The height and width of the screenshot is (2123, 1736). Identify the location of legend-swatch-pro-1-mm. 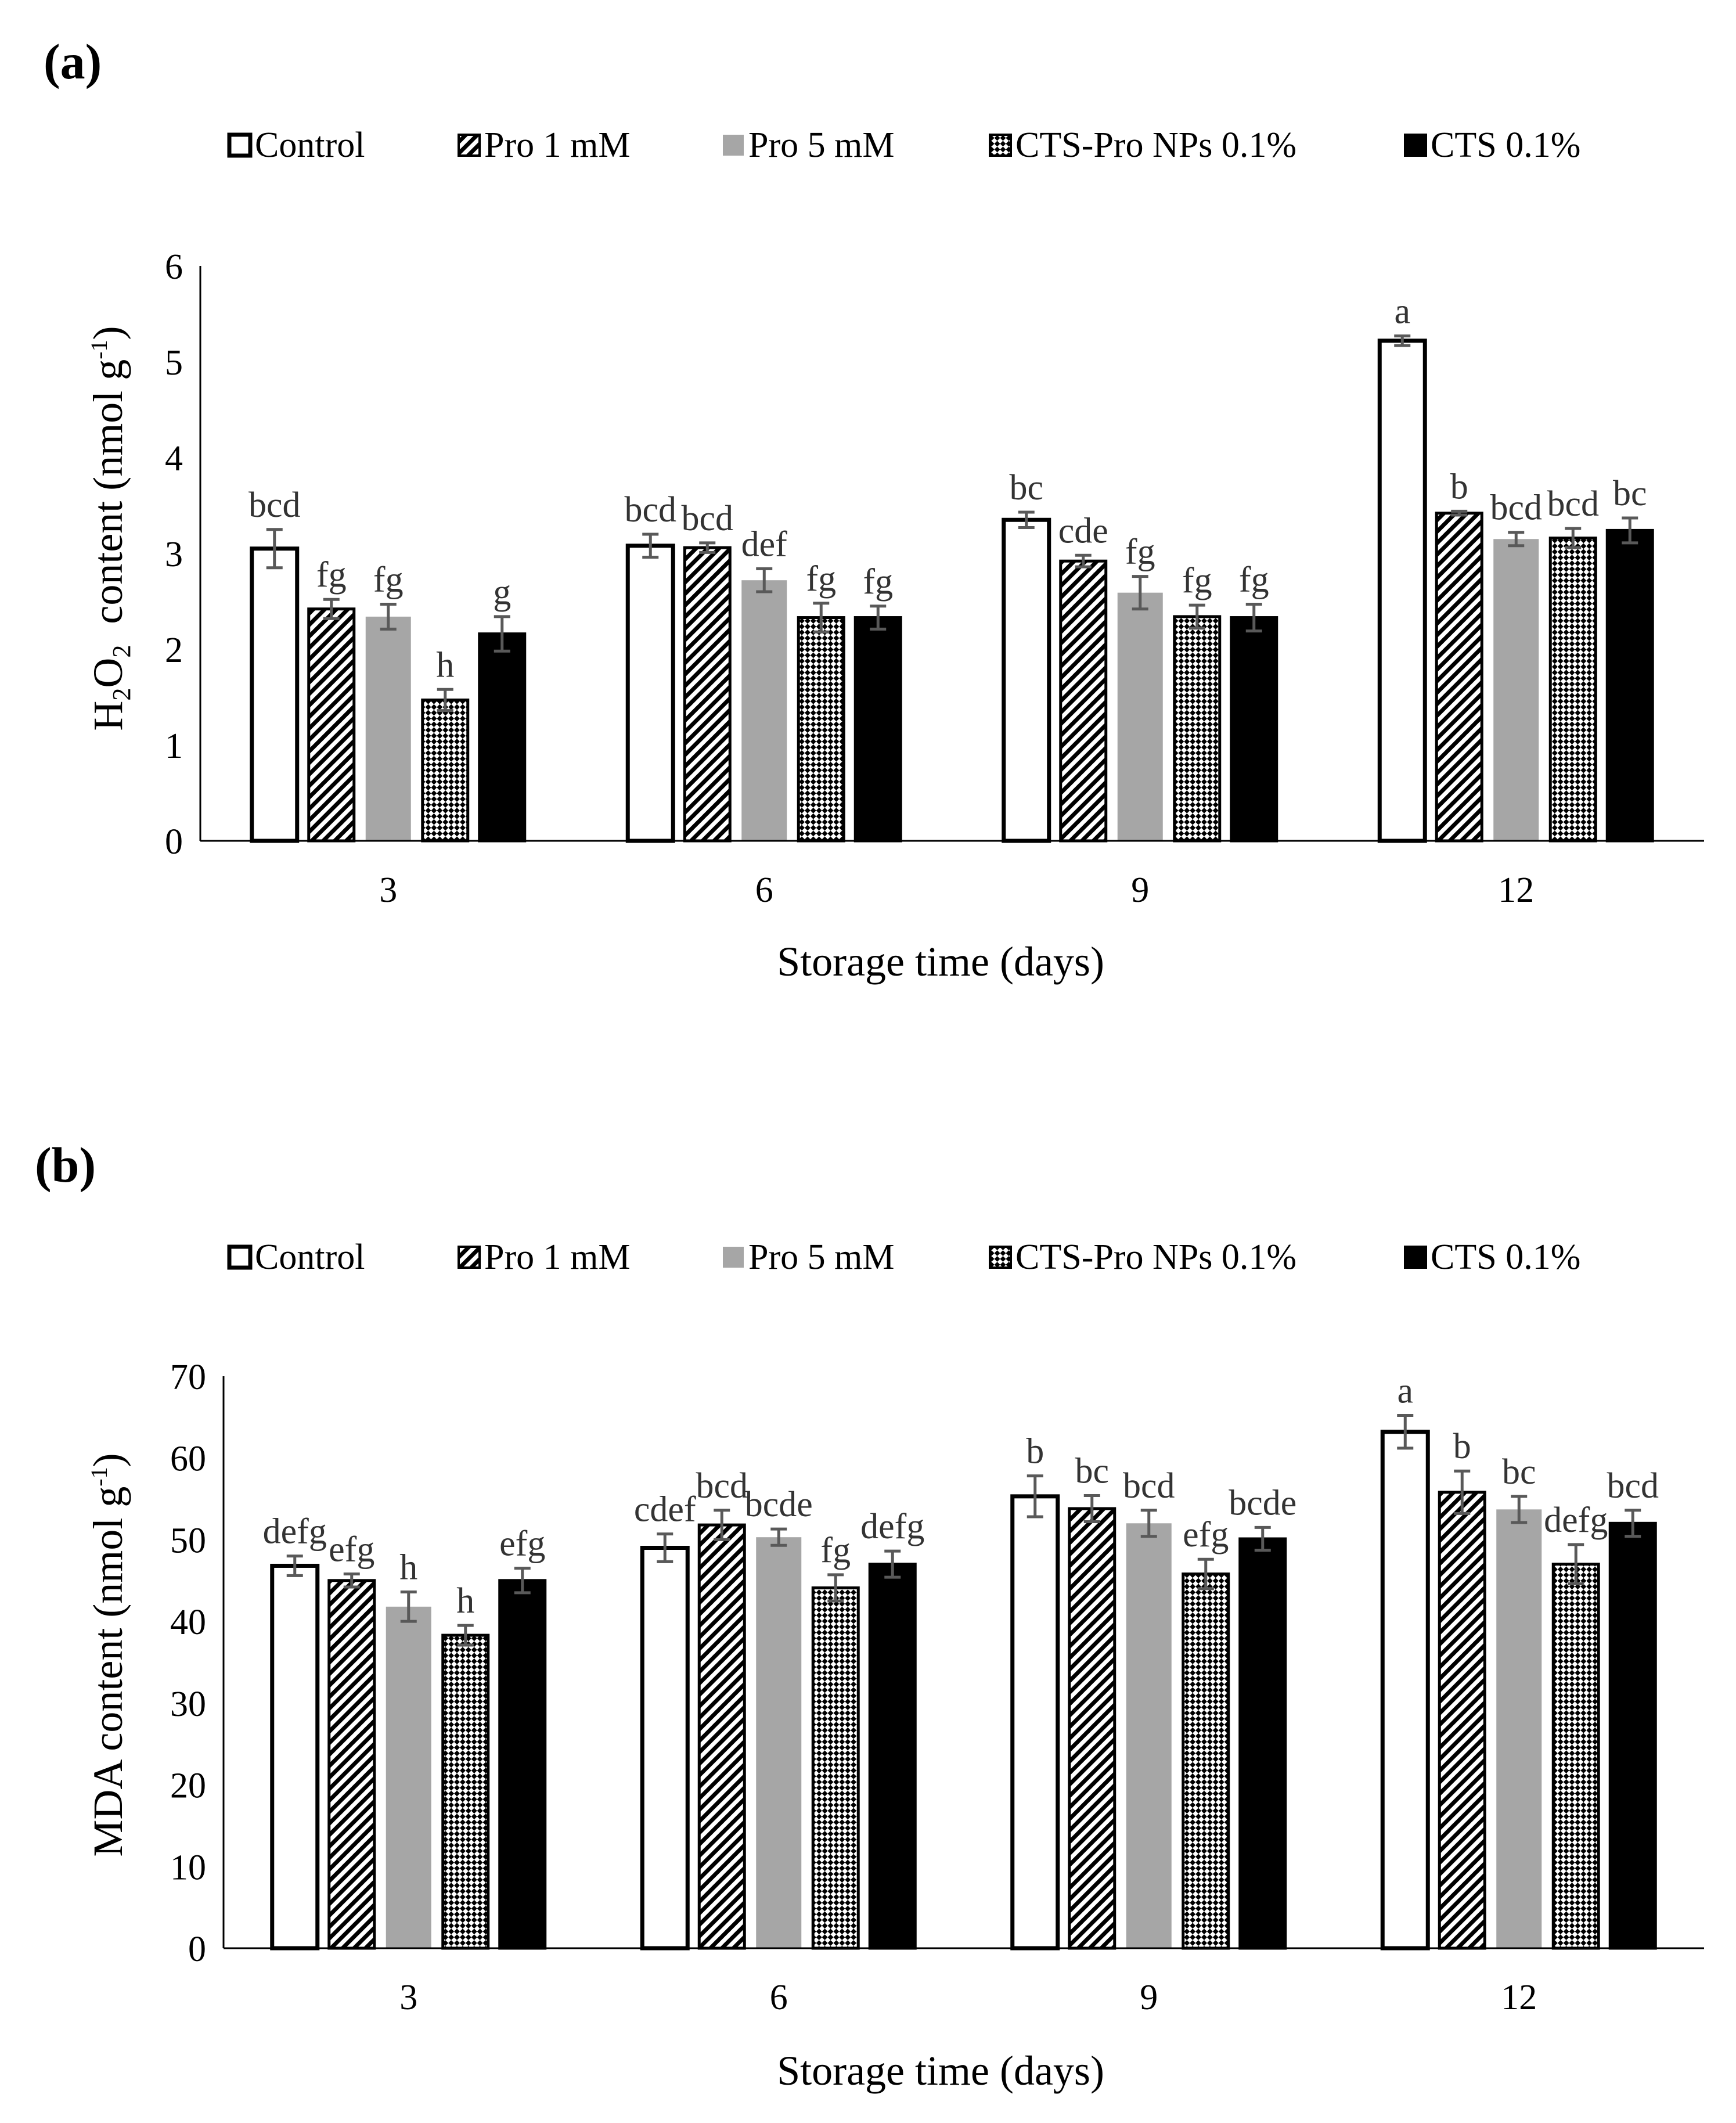
(469, 1258).